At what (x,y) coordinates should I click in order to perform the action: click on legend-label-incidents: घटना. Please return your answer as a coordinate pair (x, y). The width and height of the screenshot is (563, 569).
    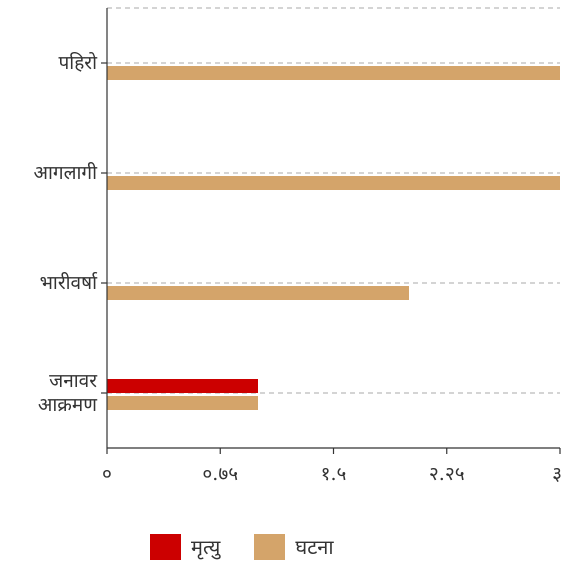
    Looking at the image, I should click on (314, 547).